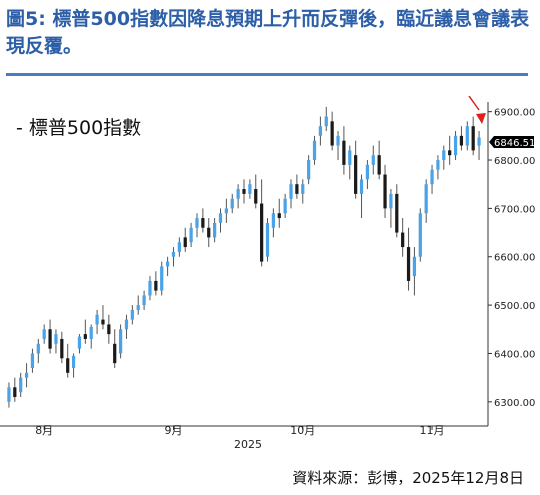 Image resolution: width=540 pixels, height=495 pixels. What do you see at coordinates (302, 430) in the screenshot?
I see `x-axis-tick-label: 10月` at bounding box center [302, 430].